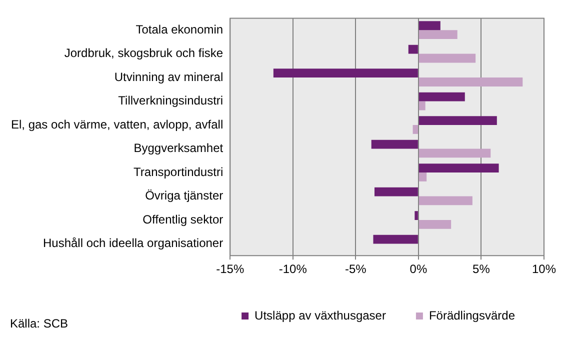 This screenshot has width=567, height=340. I want to click on y-tick-label: Totala ekonomin, so click(180, 29).